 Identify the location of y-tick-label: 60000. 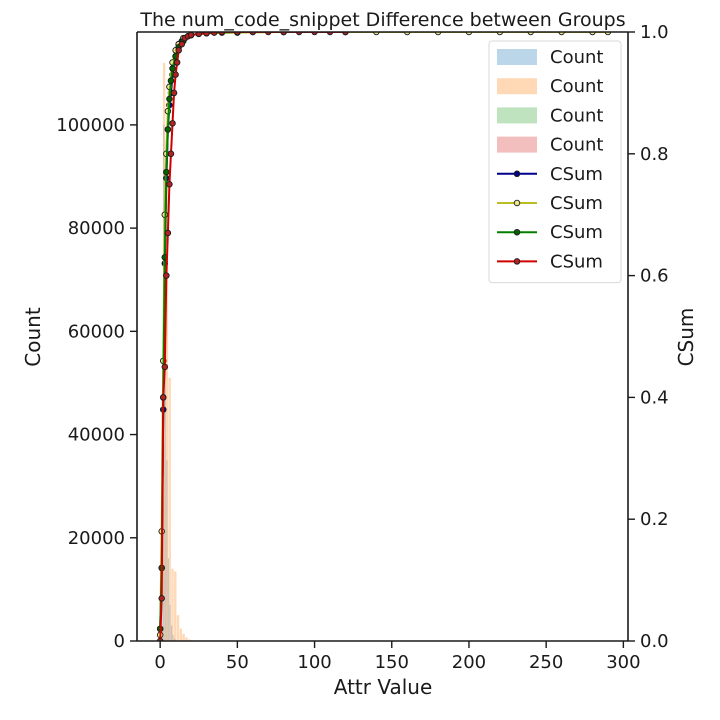
(96, 331).